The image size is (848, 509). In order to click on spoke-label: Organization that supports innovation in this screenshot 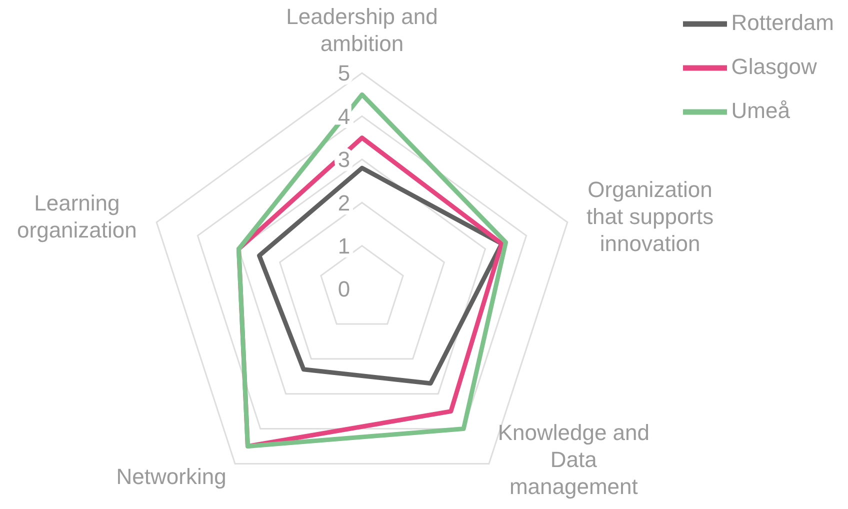, I will do `click(650, 216)`.